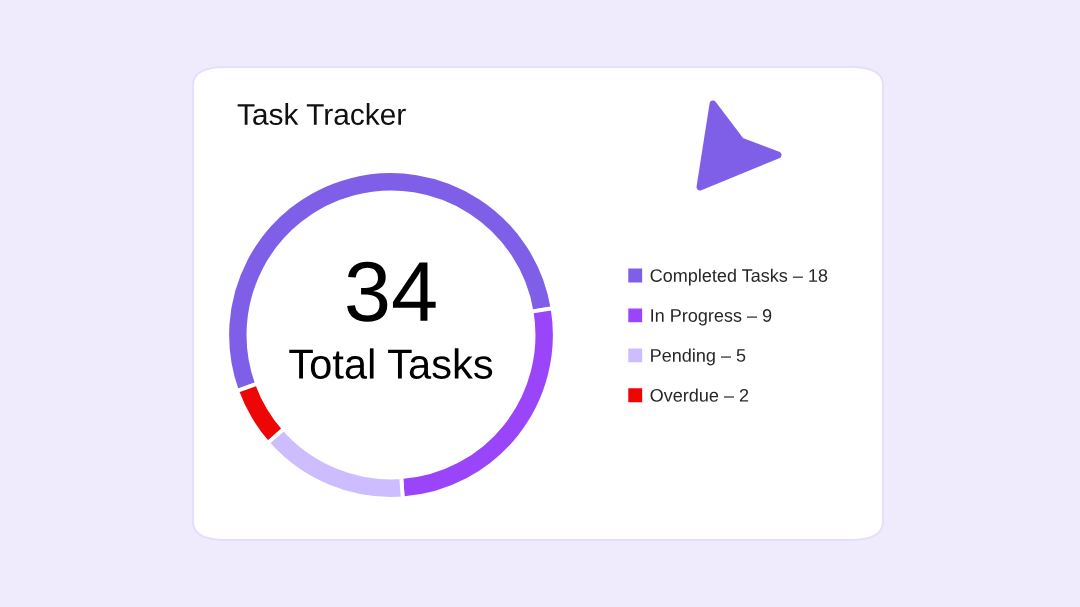 Image resolution: width=1080 pixels, height=607 pixels. I want to click on legend-label: Pending – 5, so click(698, 357).